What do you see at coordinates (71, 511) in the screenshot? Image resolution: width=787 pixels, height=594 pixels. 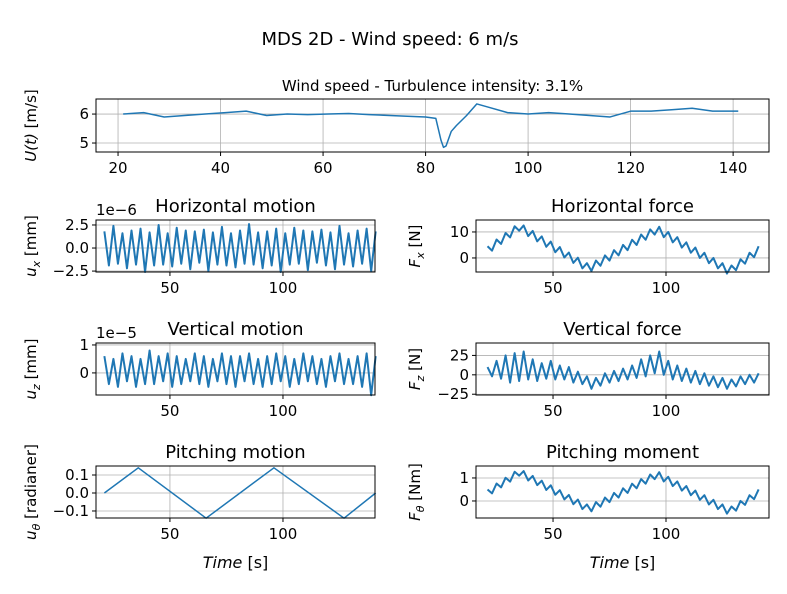 I see `y-tick-label: −0.1` at bounding box center [71, 511].